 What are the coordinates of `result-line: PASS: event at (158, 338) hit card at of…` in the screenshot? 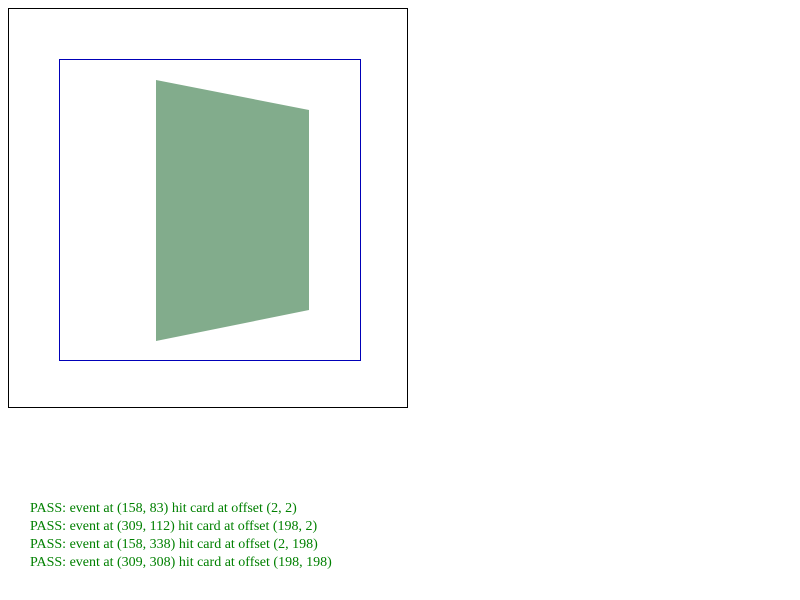 It's located at (174, 544).